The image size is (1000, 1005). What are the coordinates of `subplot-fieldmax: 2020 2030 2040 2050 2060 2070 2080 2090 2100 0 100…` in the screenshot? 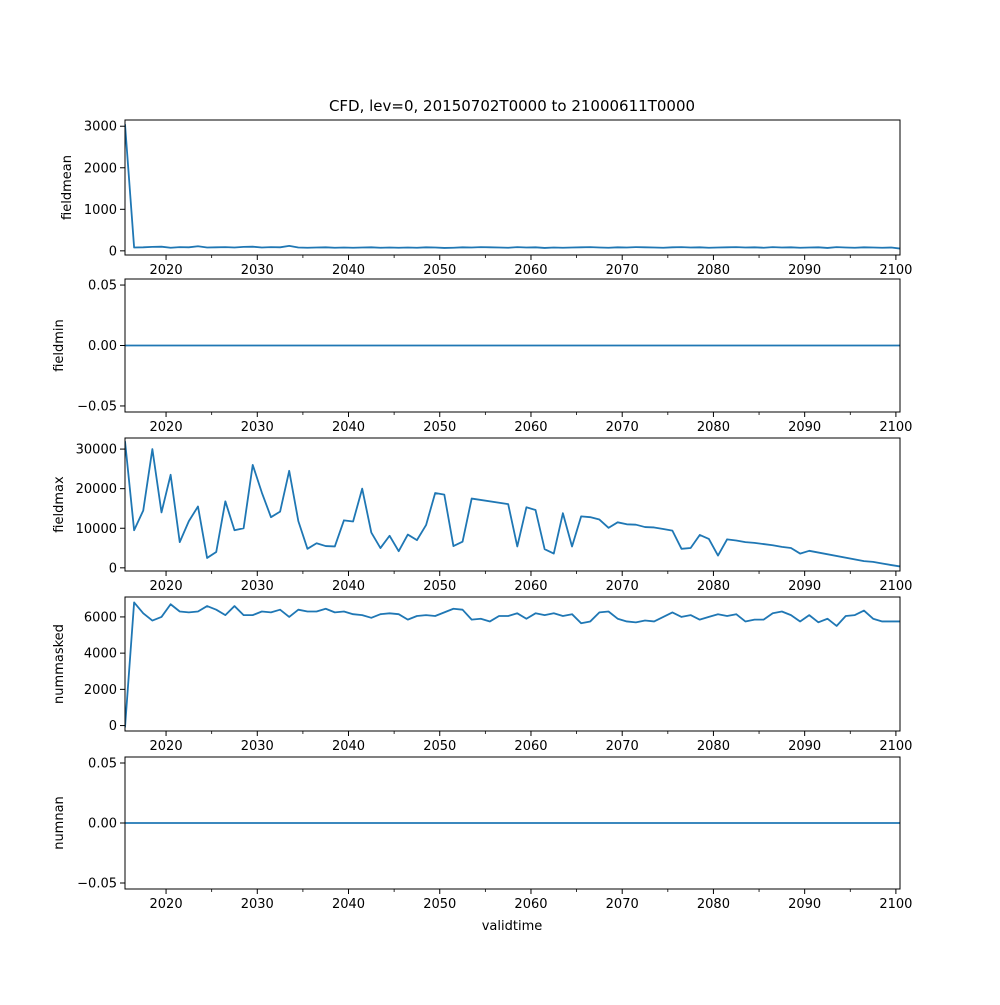 It's located at (482, 515).